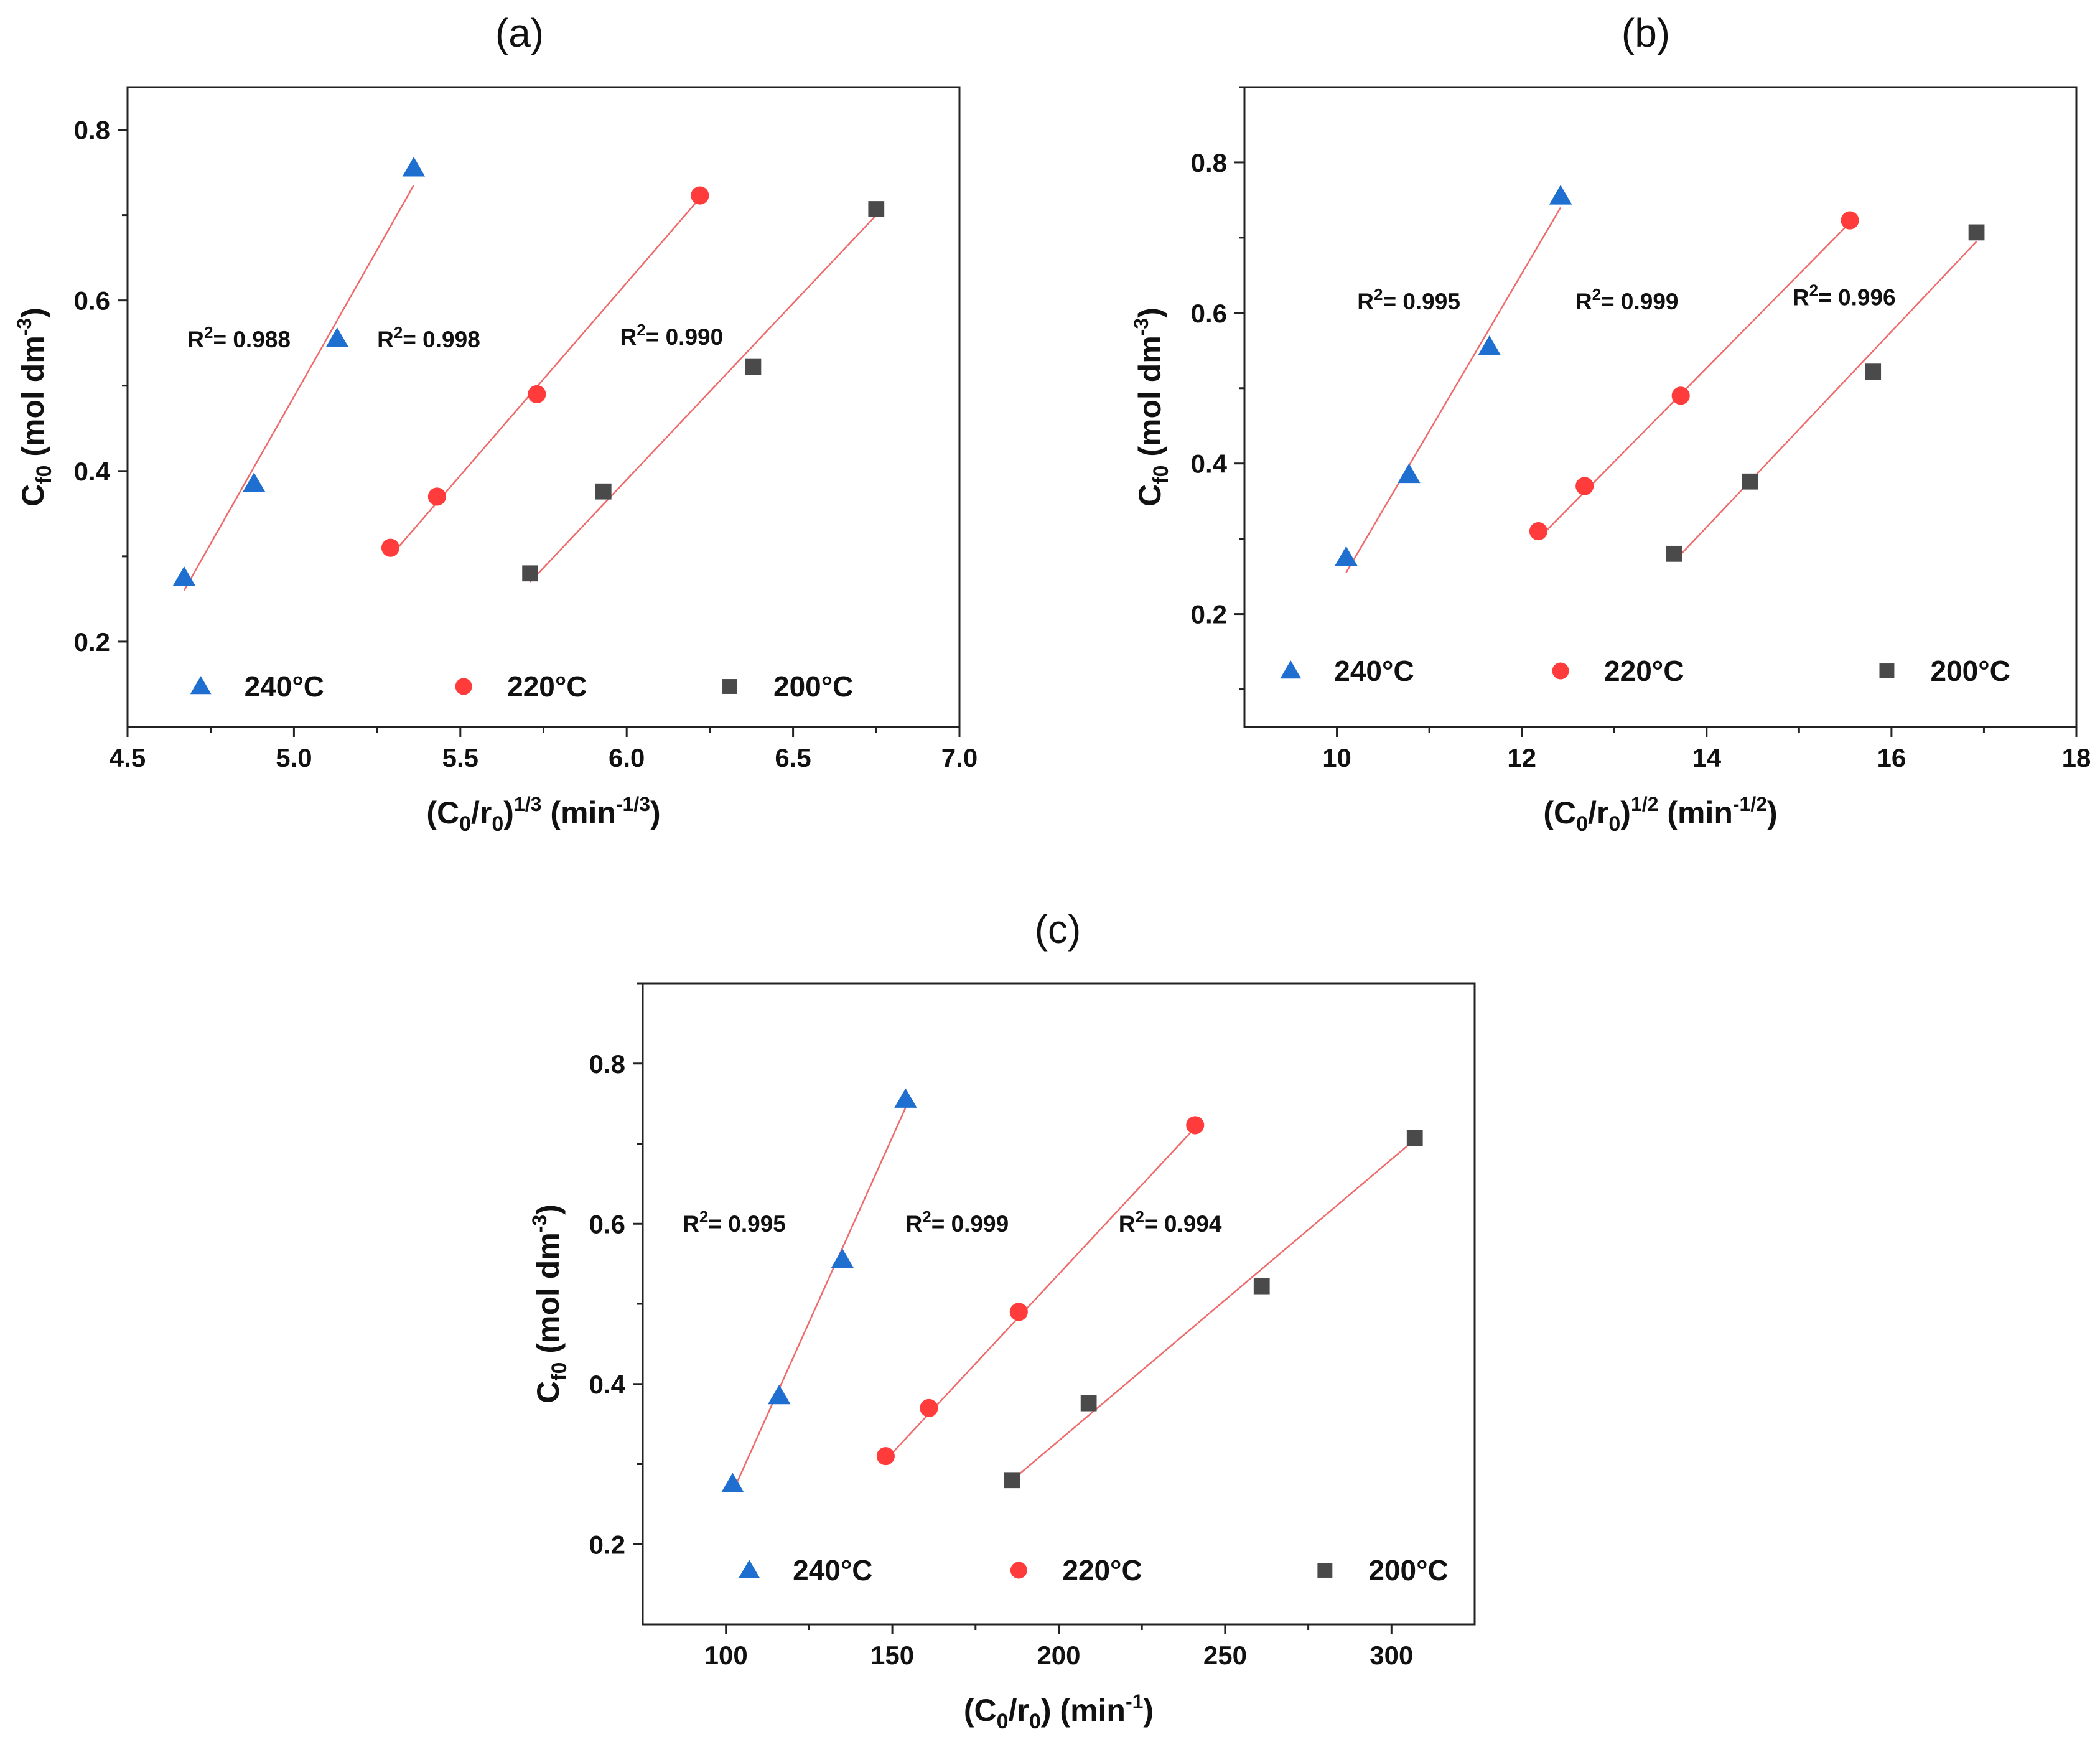  I want to click on x-tick-label: 100, so click(726, 1655).